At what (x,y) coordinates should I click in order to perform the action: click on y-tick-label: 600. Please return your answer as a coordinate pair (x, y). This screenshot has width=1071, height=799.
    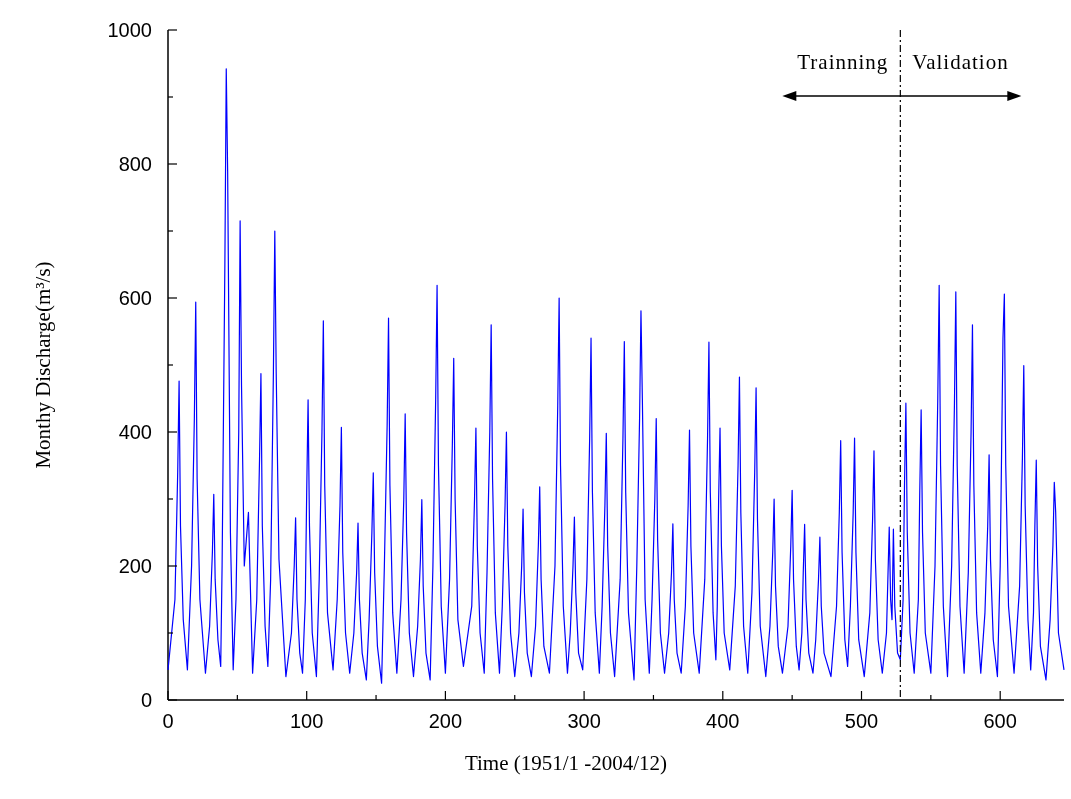
    Looking at the image, I should click on (135, 298).